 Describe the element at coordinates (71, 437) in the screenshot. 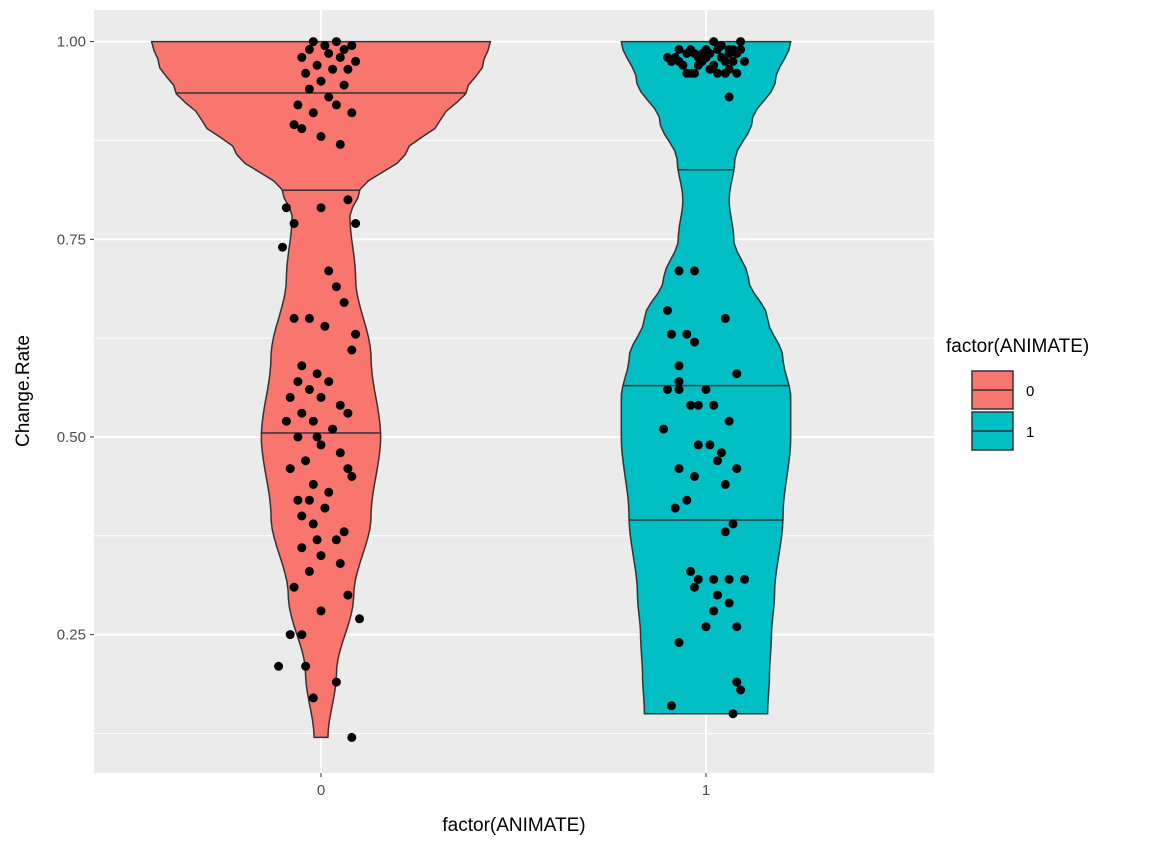

I see `y-tick-label: 0.50` at that location.